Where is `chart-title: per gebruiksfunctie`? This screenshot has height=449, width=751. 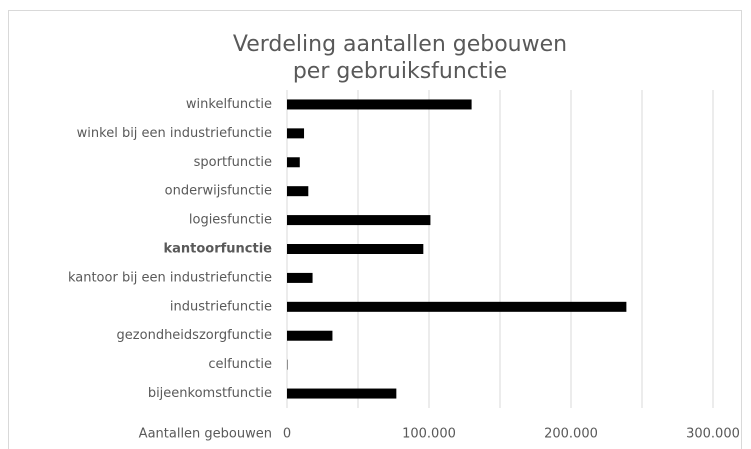
chart-title: per gebruiksfunctie is located at coordinates (400, 71).